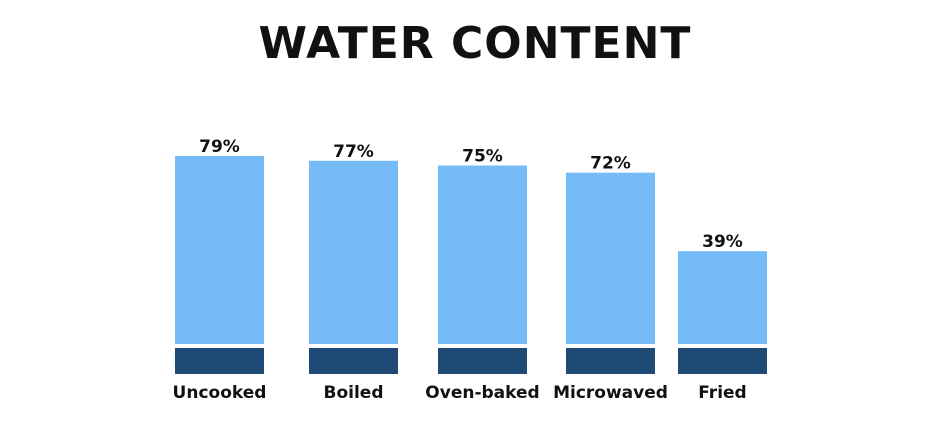 Image resolution: width=950 pixels, height=423 pixels. I want to click on bar-fried, so click(722, 297).